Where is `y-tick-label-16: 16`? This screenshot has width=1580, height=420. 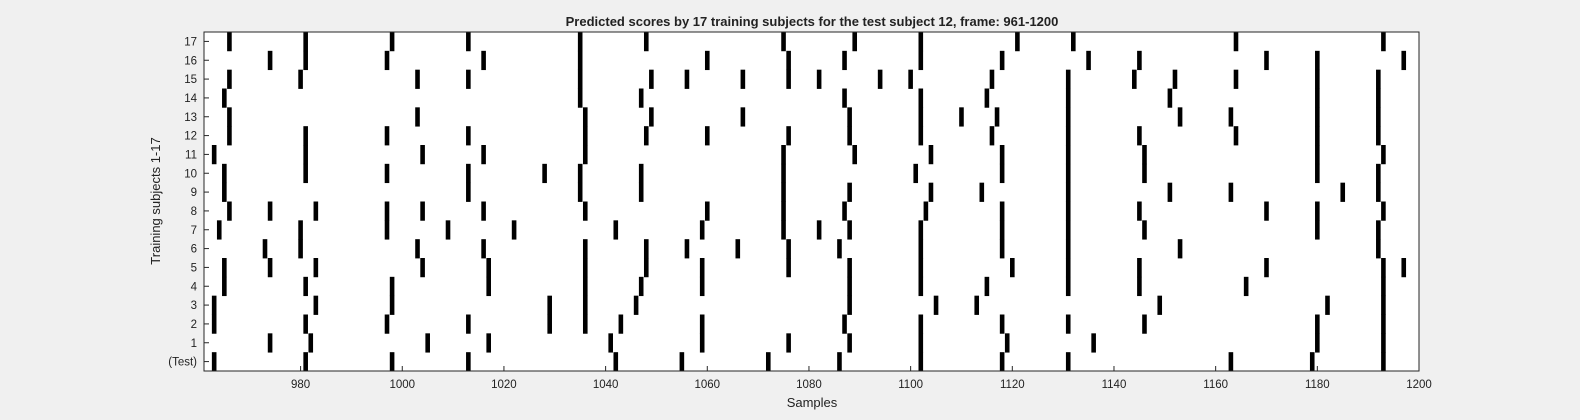
y-tick-label-16: 16 is located at coordinates (190, 61).